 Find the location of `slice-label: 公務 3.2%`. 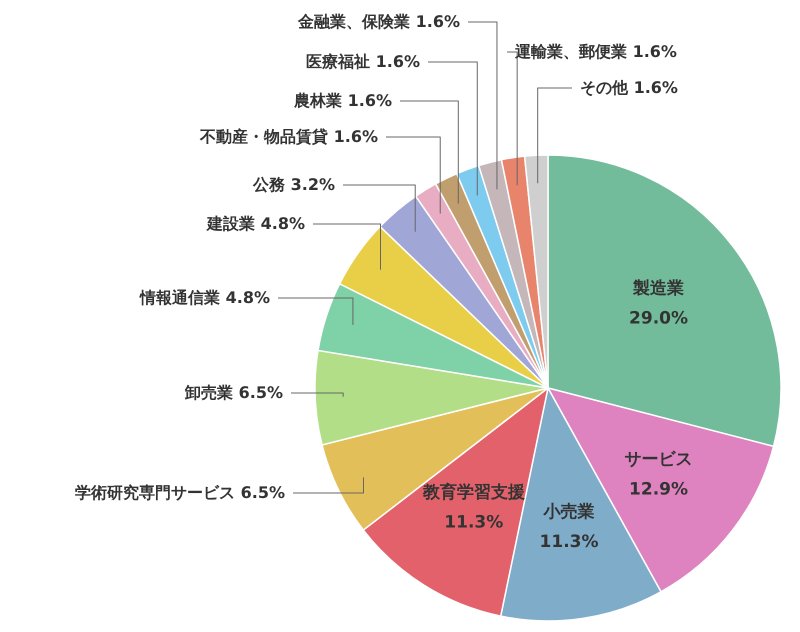

slice-label: 公務 3.2% is located at coordinates (293, 184).